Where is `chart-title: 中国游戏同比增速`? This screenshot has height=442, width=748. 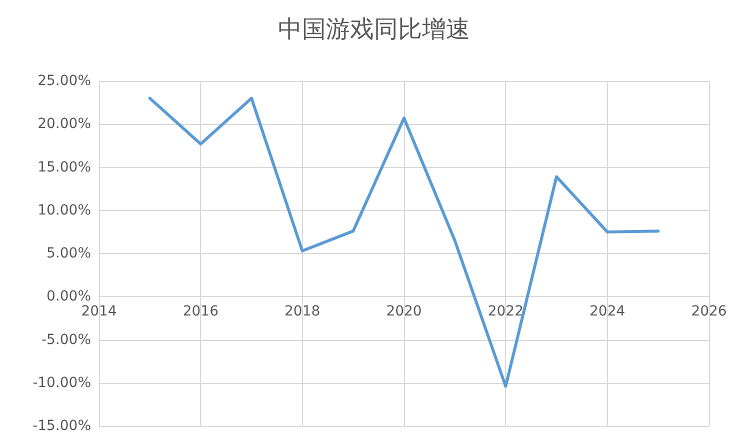
chart-title: 中国游戏同比增速 is located at coordinates (374, 29).